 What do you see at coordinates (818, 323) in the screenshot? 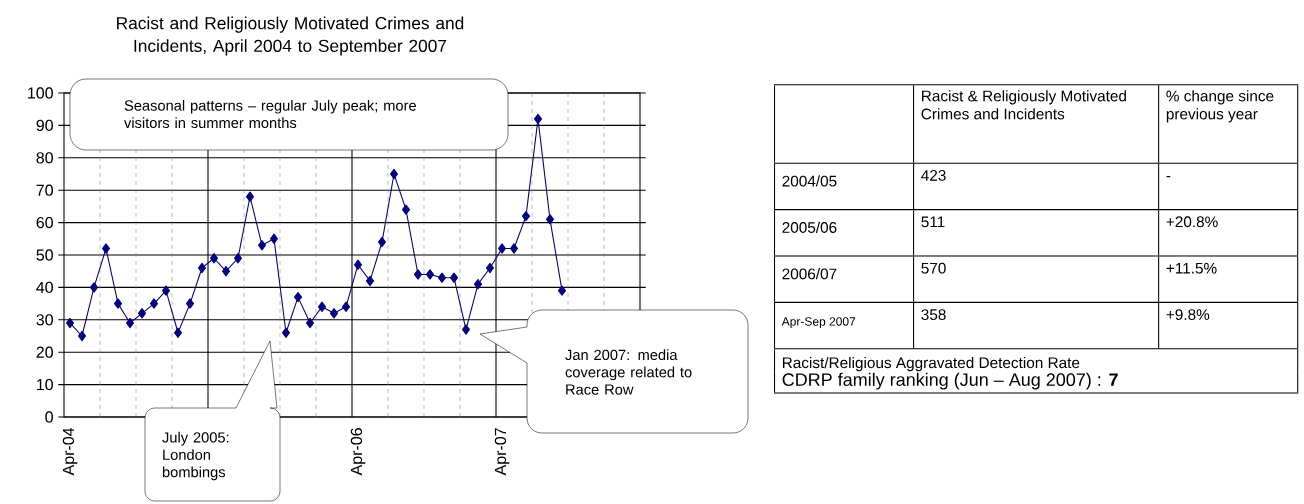
I see `text: Apr-Sep 2007` at bounding box center [818, 323].